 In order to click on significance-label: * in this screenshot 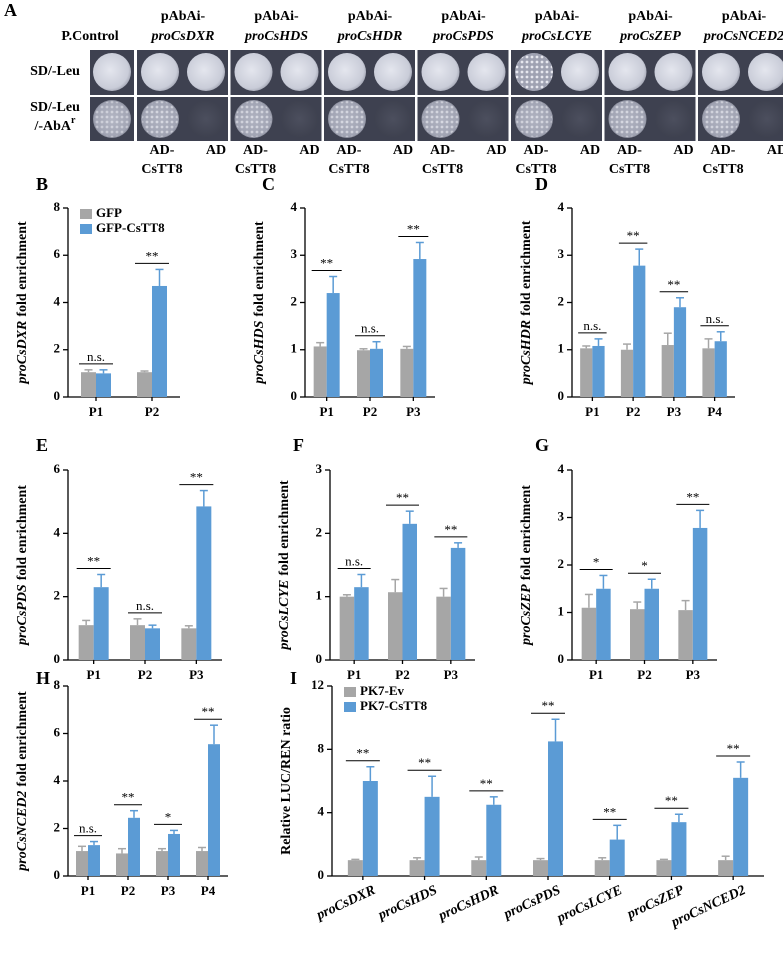, I will do `click(644, 565)`.